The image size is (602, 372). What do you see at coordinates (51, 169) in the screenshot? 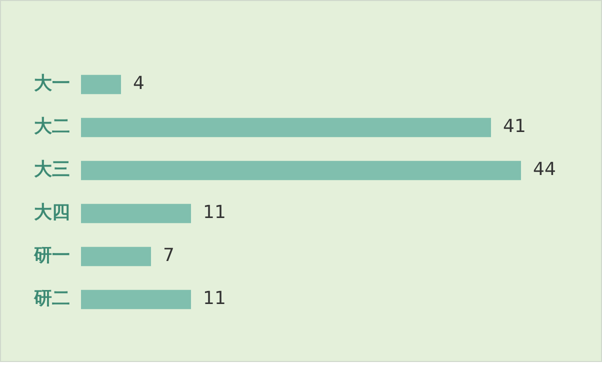
I see `y-tick-label: 大三` at bounding box center [51, 169].